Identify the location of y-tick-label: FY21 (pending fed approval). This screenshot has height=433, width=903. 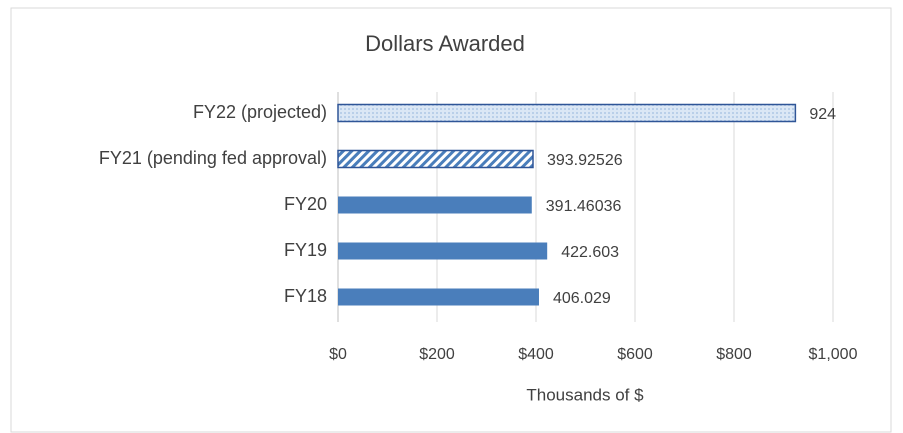
(213, 158).